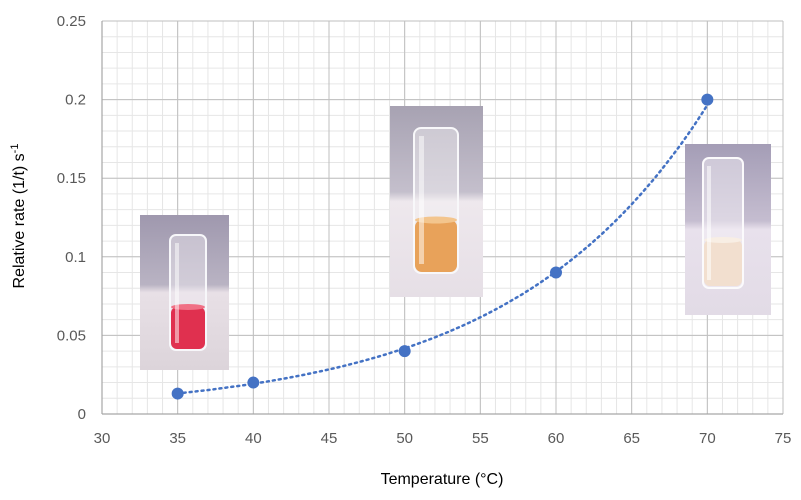 This screenshot has height=500, width=801. Describe the element at coordinates (556, 438) in the screenshot. I see `x-tick-label: 60` at that location.